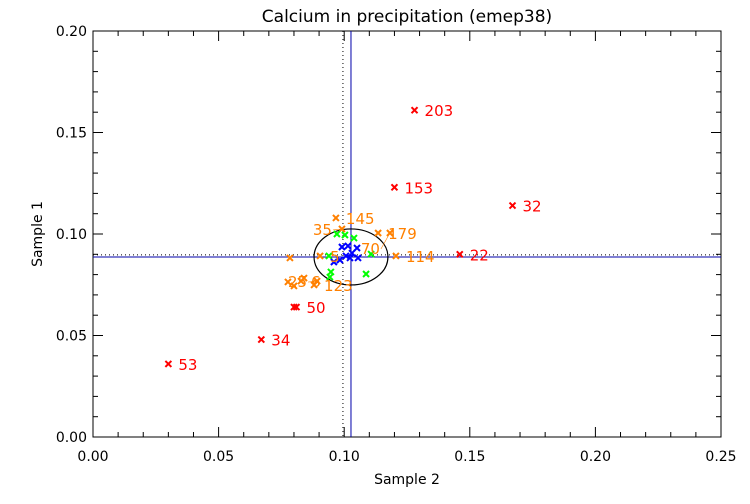 The height and width of the screenshot is (504, 750). Describe the element at coordinates (595, 457) in the screenshot. I see `x-tick-label: 0.20` at that location.